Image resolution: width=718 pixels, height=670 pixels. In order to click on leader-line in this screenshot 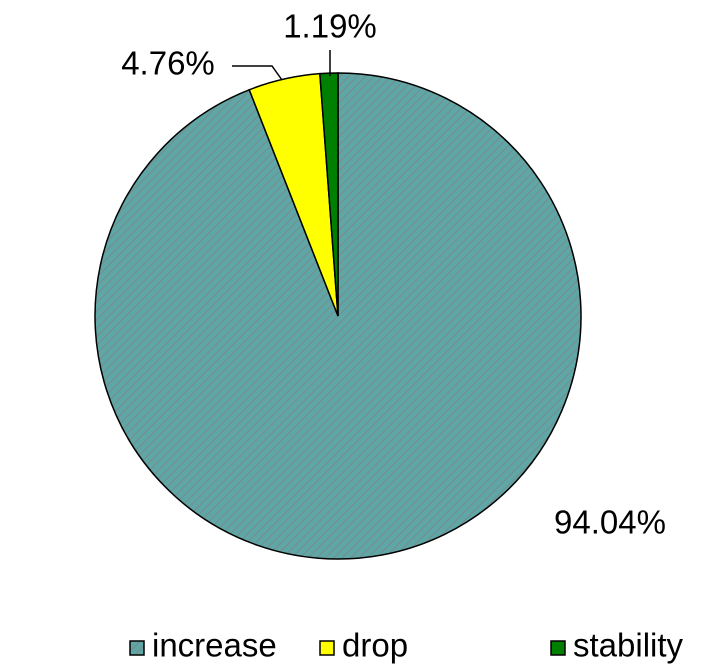, I will do `click(257, 73)`.